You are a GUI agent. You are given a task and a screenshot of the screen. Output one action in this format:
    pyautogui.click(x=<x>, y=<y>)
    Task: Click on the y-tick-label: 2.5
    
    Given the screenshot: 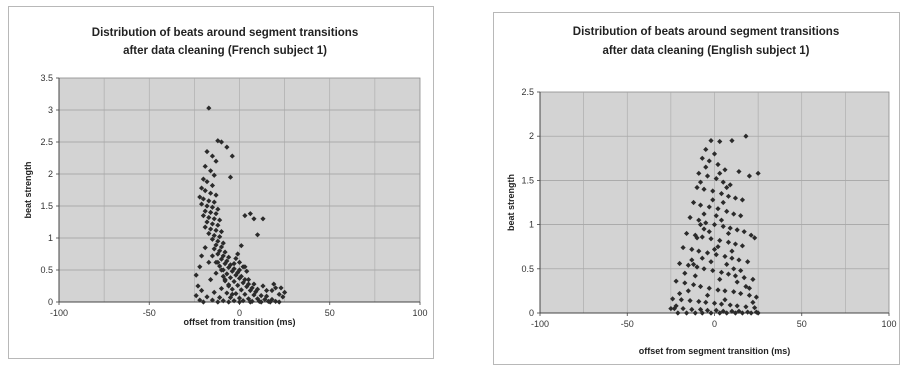 What is the action you would take?
    pyautogui.click(x=46, y=142)
    